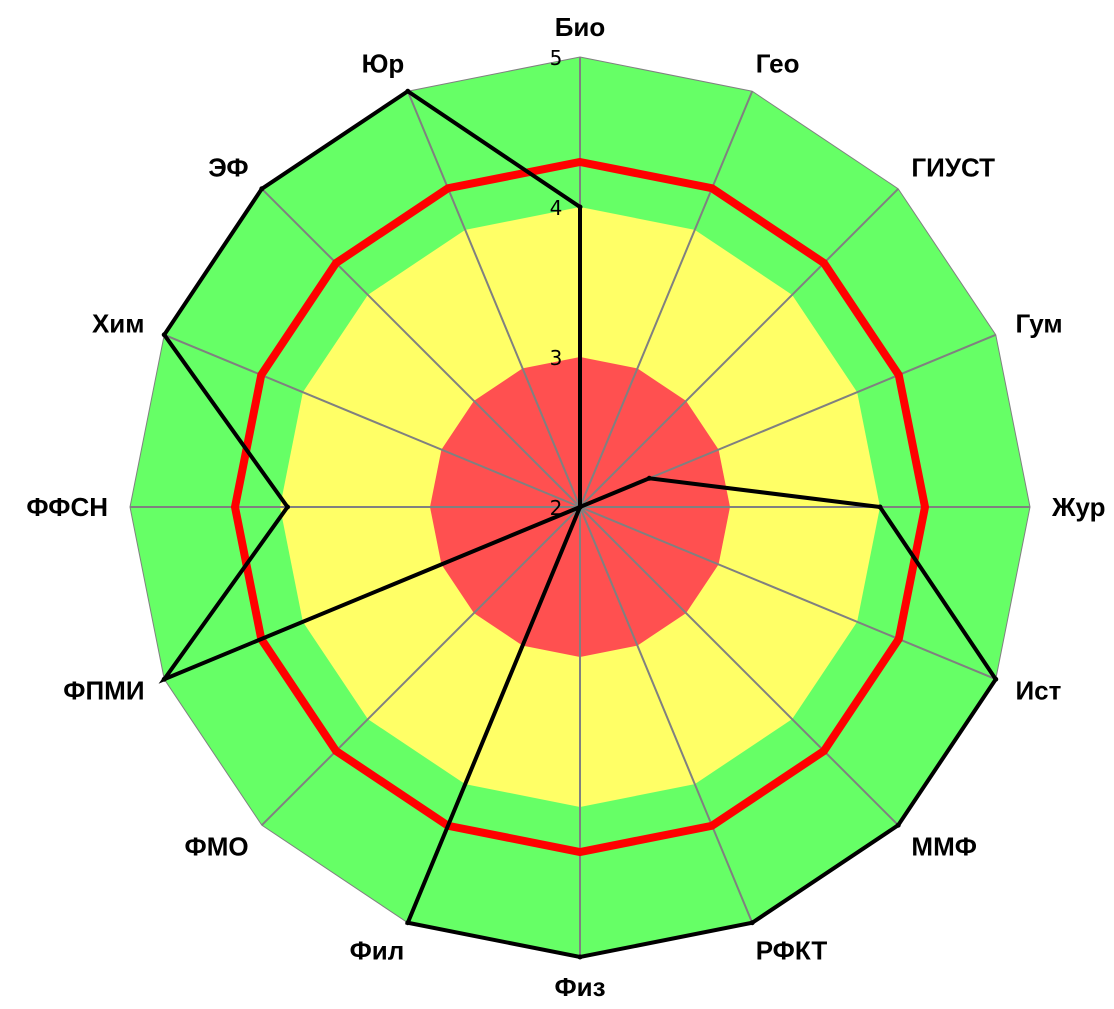  I want to click on category-label-14: Хим, so click(118, 323).